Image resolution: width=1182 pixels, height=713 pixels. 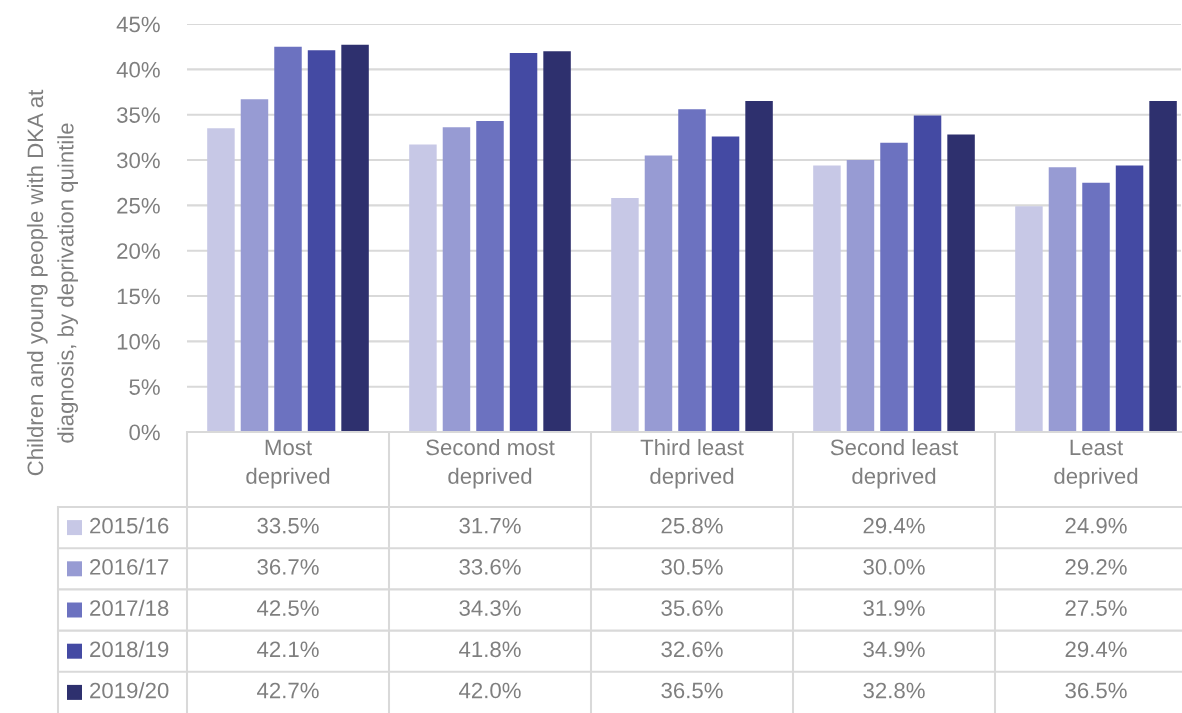 What do you see at coordinates (129, 525) in the screenshot?
I see `legend-label: 2015/16` at bounding box center [129, 525].